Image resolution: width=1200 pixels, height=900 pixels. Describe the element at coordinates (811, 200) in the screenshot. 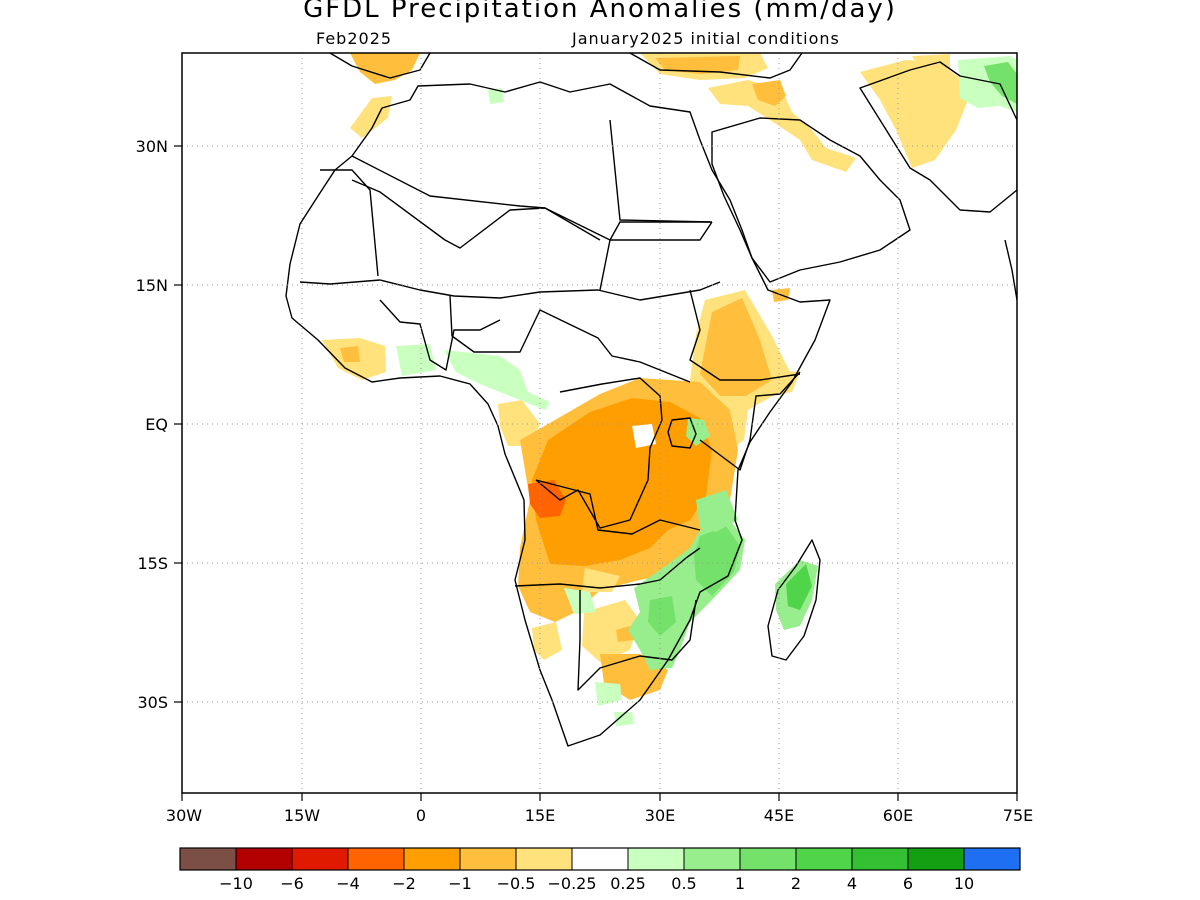

I see `arabia-coastline` at that location.